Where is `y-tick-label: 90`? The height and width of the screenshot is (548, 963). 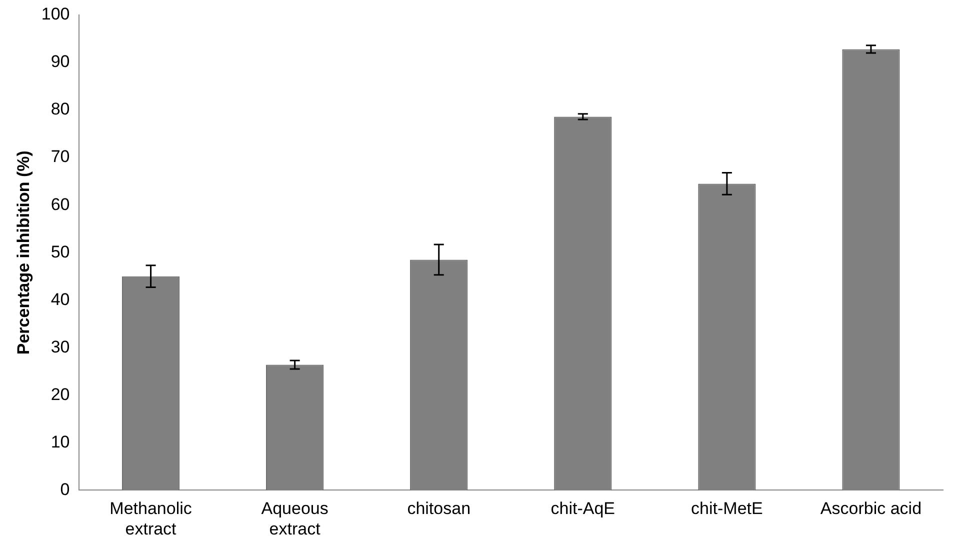
y-tick-label: 90 is located at coordinates (60, 62).